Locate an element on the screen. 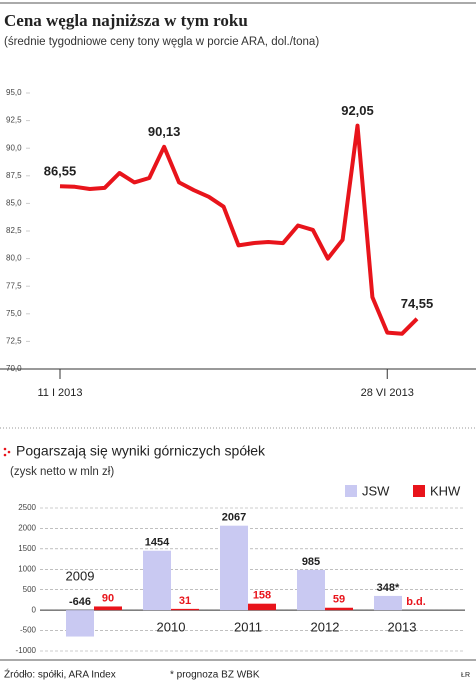  y-tick-label: 0 is located at coordinates (34, 609).